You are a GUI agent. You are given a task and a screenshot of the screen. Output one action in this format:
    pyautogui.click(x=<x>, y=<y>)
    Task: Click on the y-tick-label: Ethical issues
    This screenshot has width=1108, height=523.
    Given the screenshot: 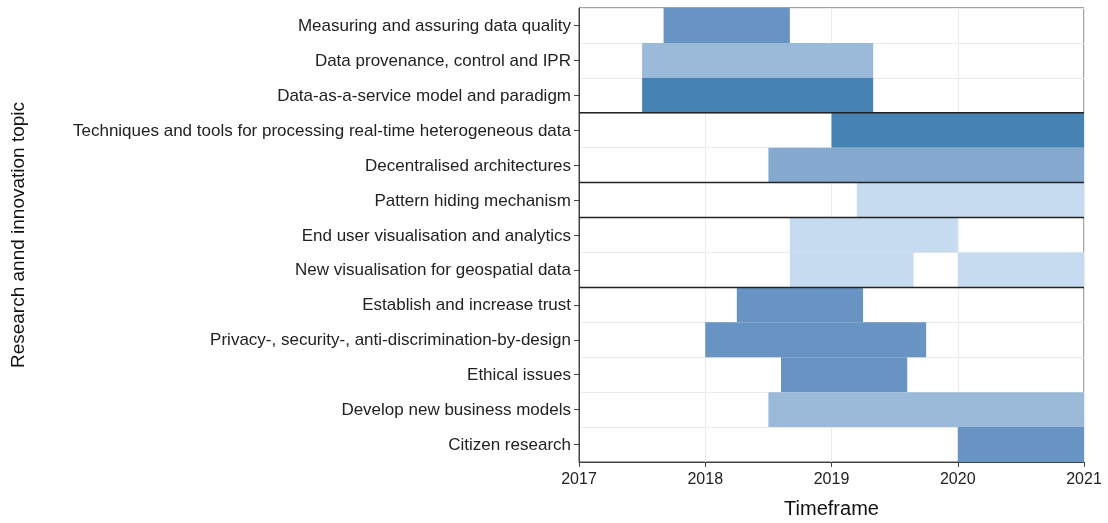 What is the action you would take?
    pyautogui.click(x=519, y=375)
    